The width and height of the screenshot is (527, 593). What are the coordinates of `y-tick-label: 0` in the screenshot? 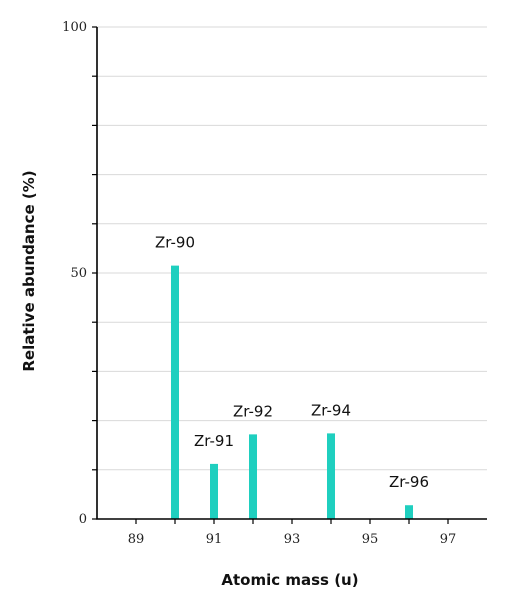 It's located at (83, 519).